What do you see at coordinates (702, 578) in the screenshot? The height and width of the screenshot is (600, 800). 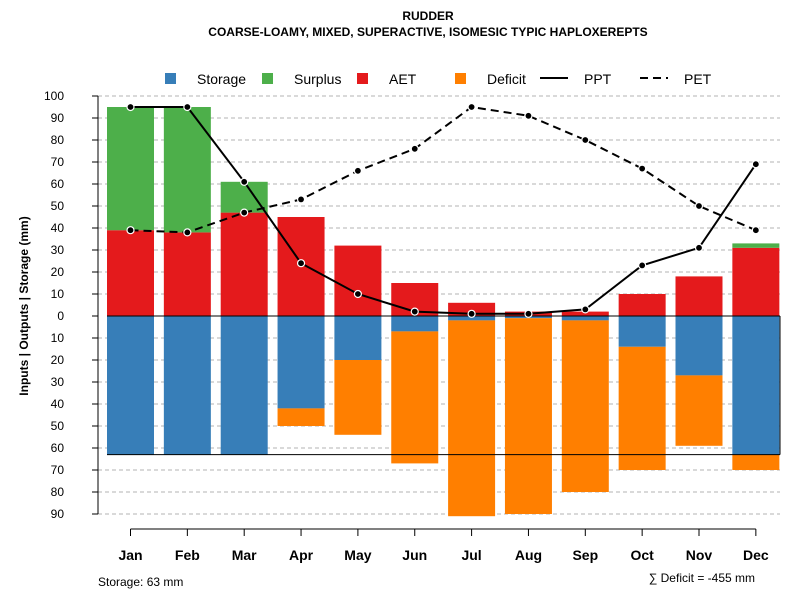 I see `deficit-footnote: ∑ Deficit = -455 mm` at bounding box center [702, 578].